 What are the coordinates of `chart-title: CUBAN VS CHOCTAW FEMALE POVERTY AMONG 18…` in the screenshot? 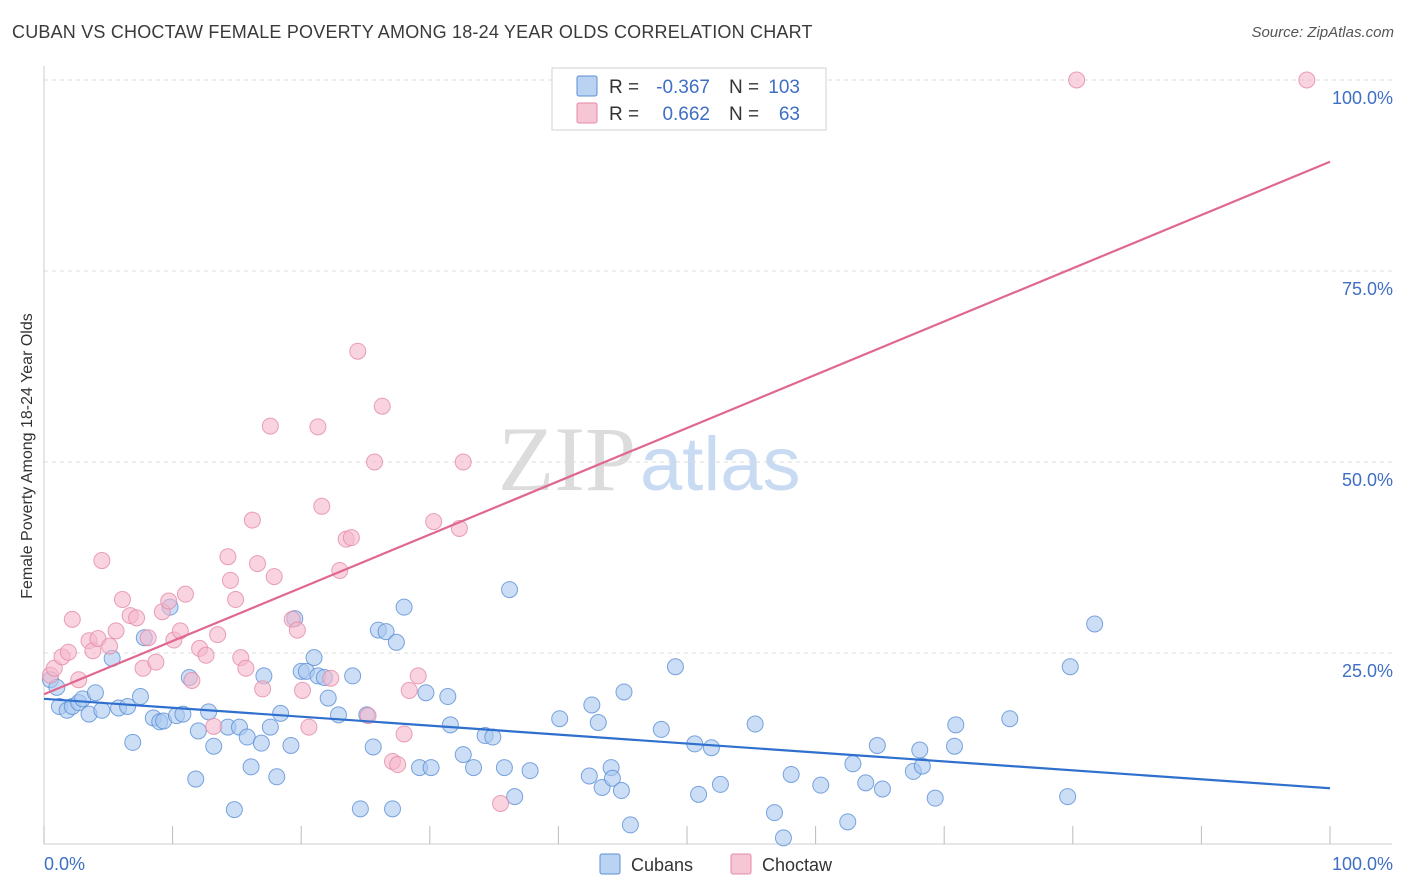 It's located at (412, 32).